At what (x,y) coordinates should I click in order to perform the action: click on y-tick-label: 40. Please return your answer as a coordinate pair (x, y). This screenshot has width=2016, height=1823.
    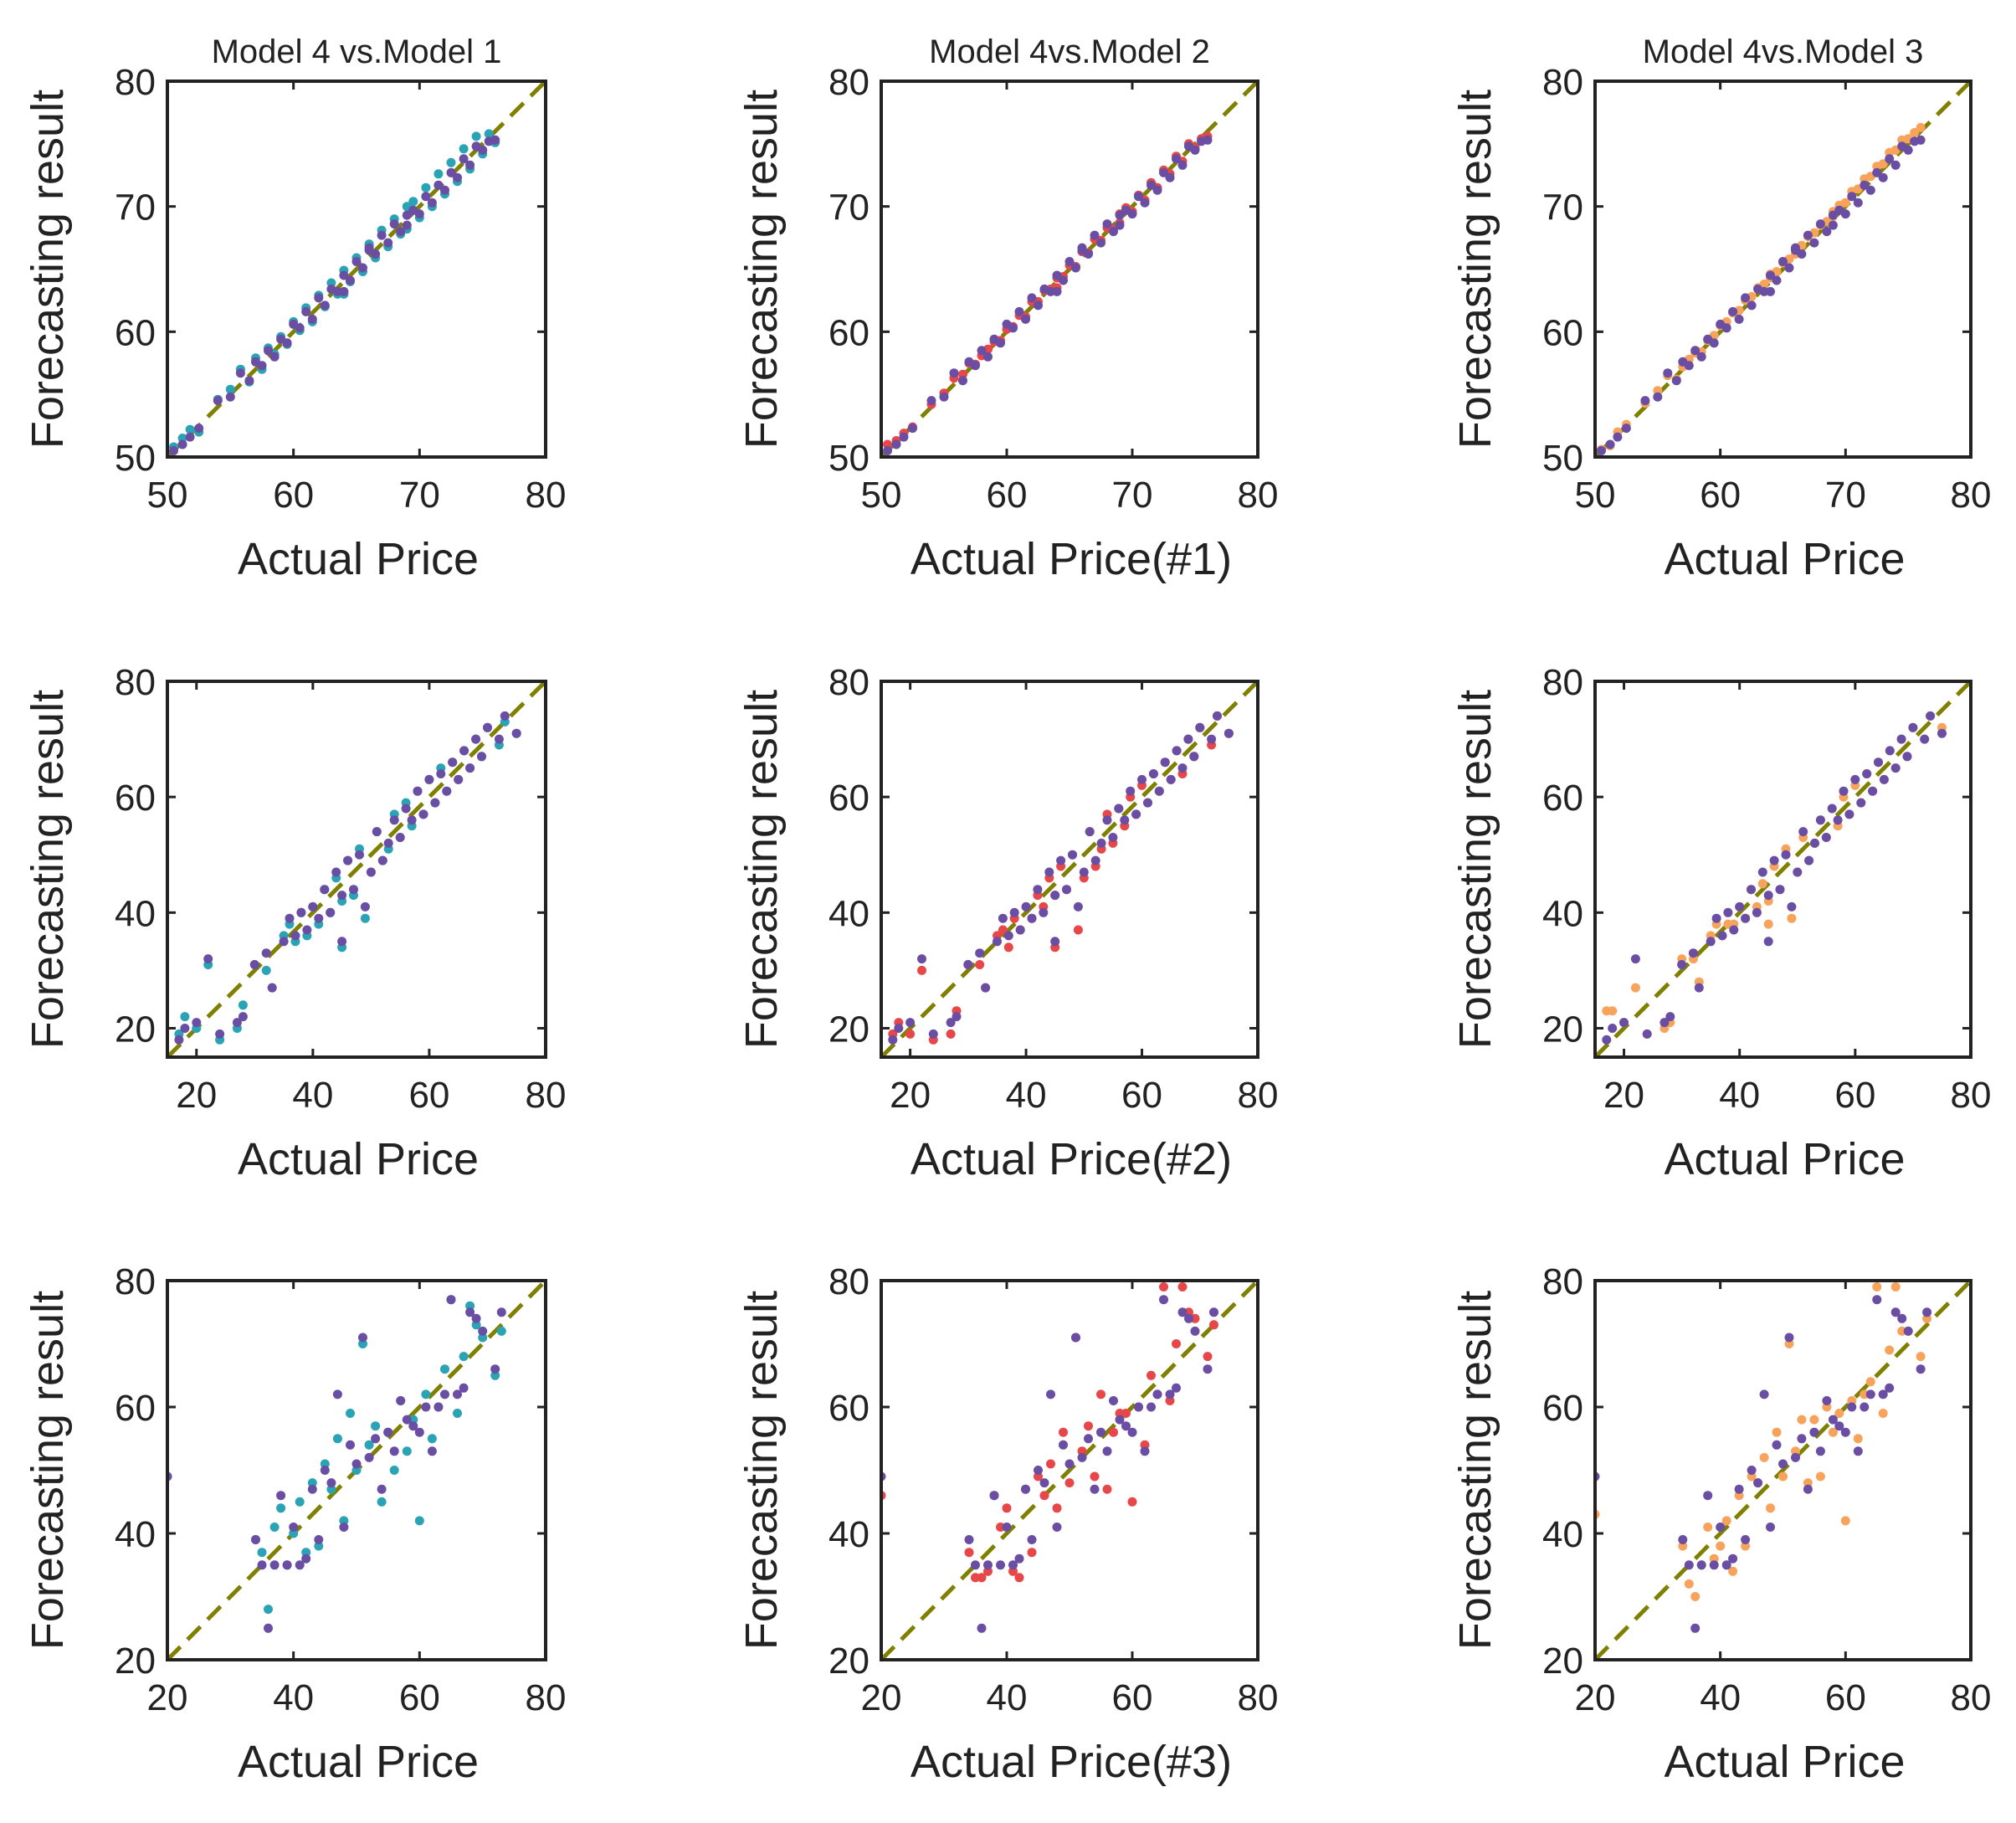
    Looking at the image, I should click on (1563, 913).